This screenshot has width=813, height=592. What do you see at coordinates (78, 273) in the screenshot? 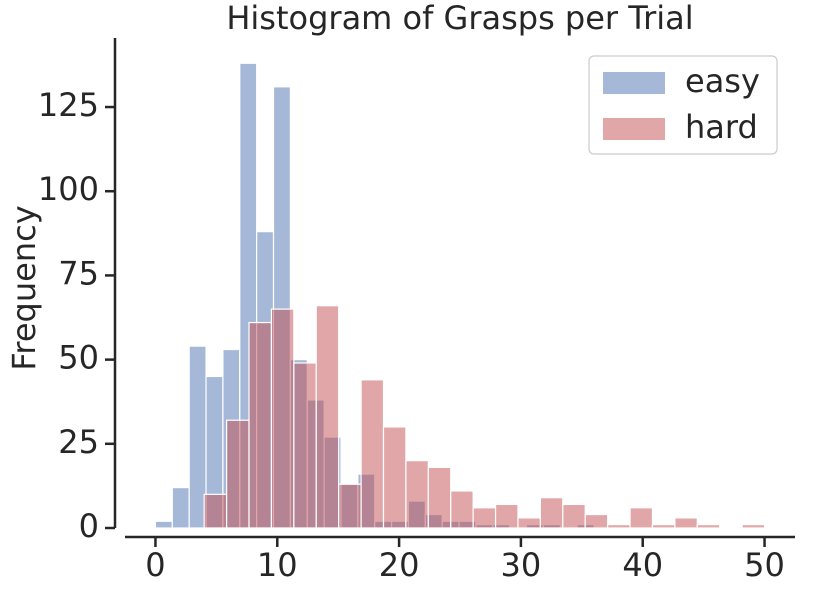
I see `y-tick-label: 75` at bounding box center [78, 273].